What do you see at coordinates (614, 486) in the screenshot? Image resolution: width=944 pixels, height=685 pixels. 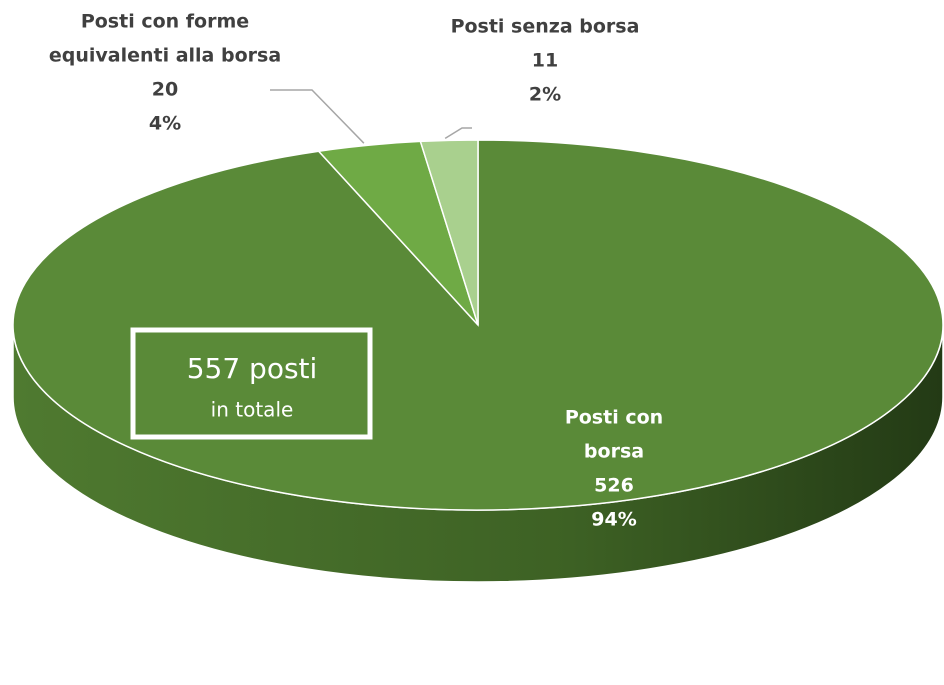 I see `data-label-value: 526` at bounding box center [614, 486].